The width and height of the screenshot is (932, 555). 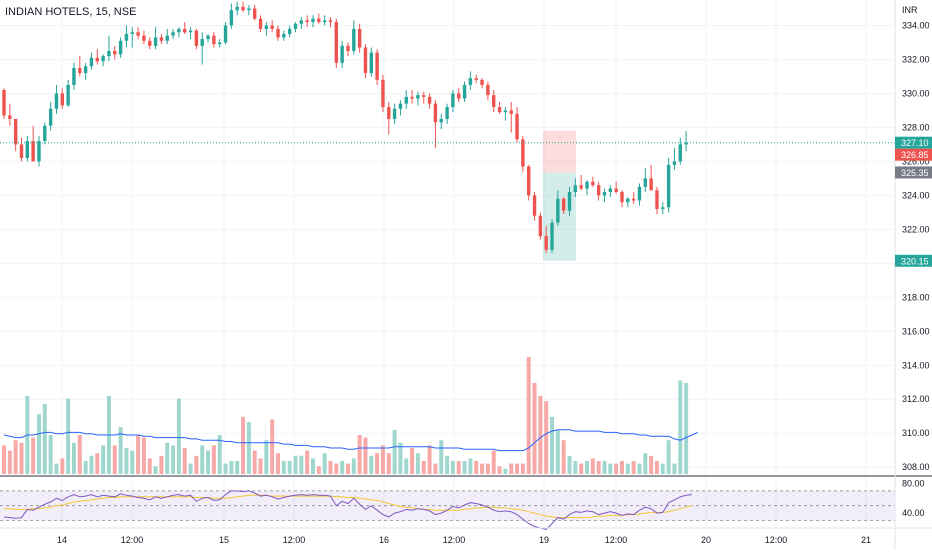 What do you see at coordinates (916, 229) in the screenshot?
I see `price-tick-label: 322.00` at bounding box center [916, 229].